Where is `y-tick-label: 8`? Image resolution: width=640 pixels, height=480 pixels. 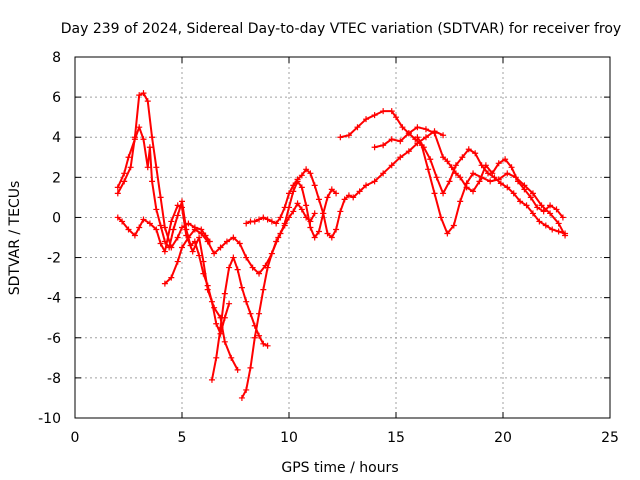
y-tick-label: 8 is located at coordinates (56, 58).